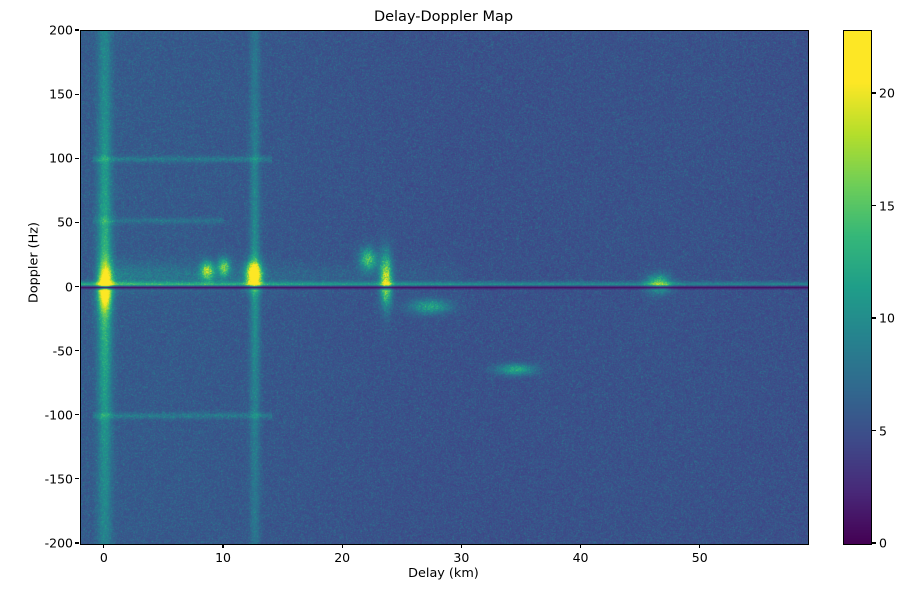 The width and height of the screenshot is (907, 590). What do you see at coordinates (223, 557) in the screenshot?
I see `x-tick-label: 10` at bounding box center [223, 557].